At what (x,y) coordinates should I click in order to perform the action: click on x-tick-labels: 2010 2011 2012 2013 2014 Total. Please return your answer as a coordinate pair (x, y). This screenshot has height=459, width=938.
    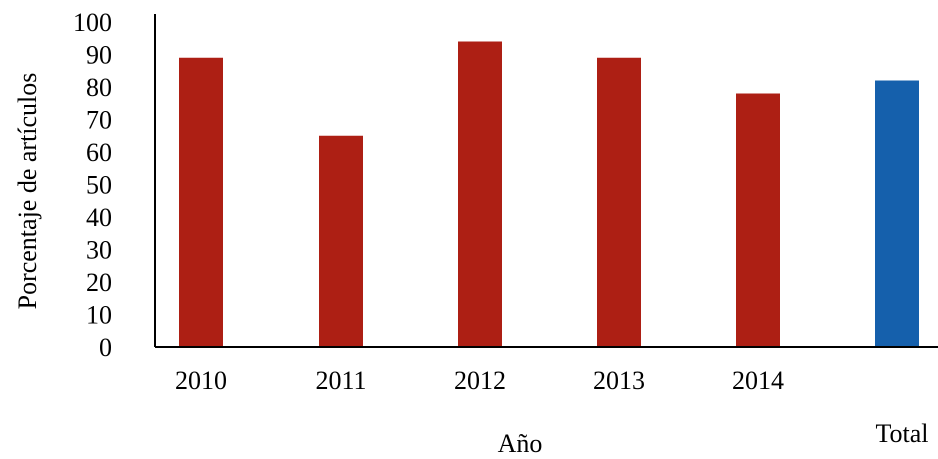
    Looking at the image, I should click on (552, 407).